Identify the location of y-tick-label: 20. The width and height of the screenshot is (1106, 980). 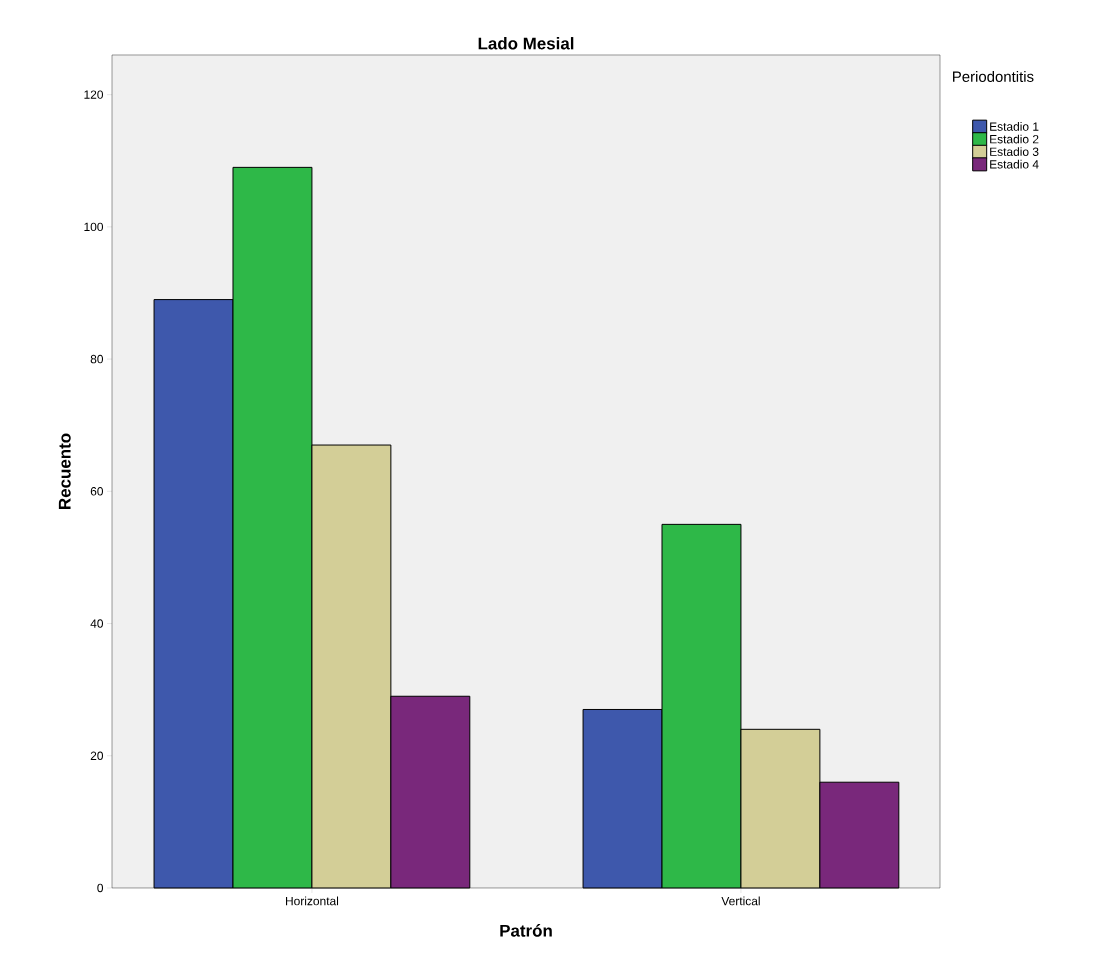
(97, 755).